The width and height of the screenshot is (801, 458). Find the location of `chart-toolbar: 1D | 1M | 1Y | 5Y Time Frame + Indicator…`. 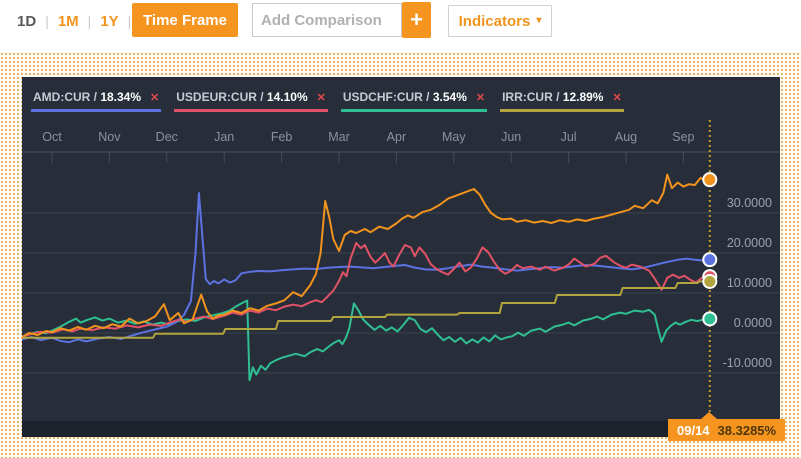

chart-toolbar: 1D | 1M | 1Y | 5Y Time Frame + Indicator… is located at coordinates (400, 26).